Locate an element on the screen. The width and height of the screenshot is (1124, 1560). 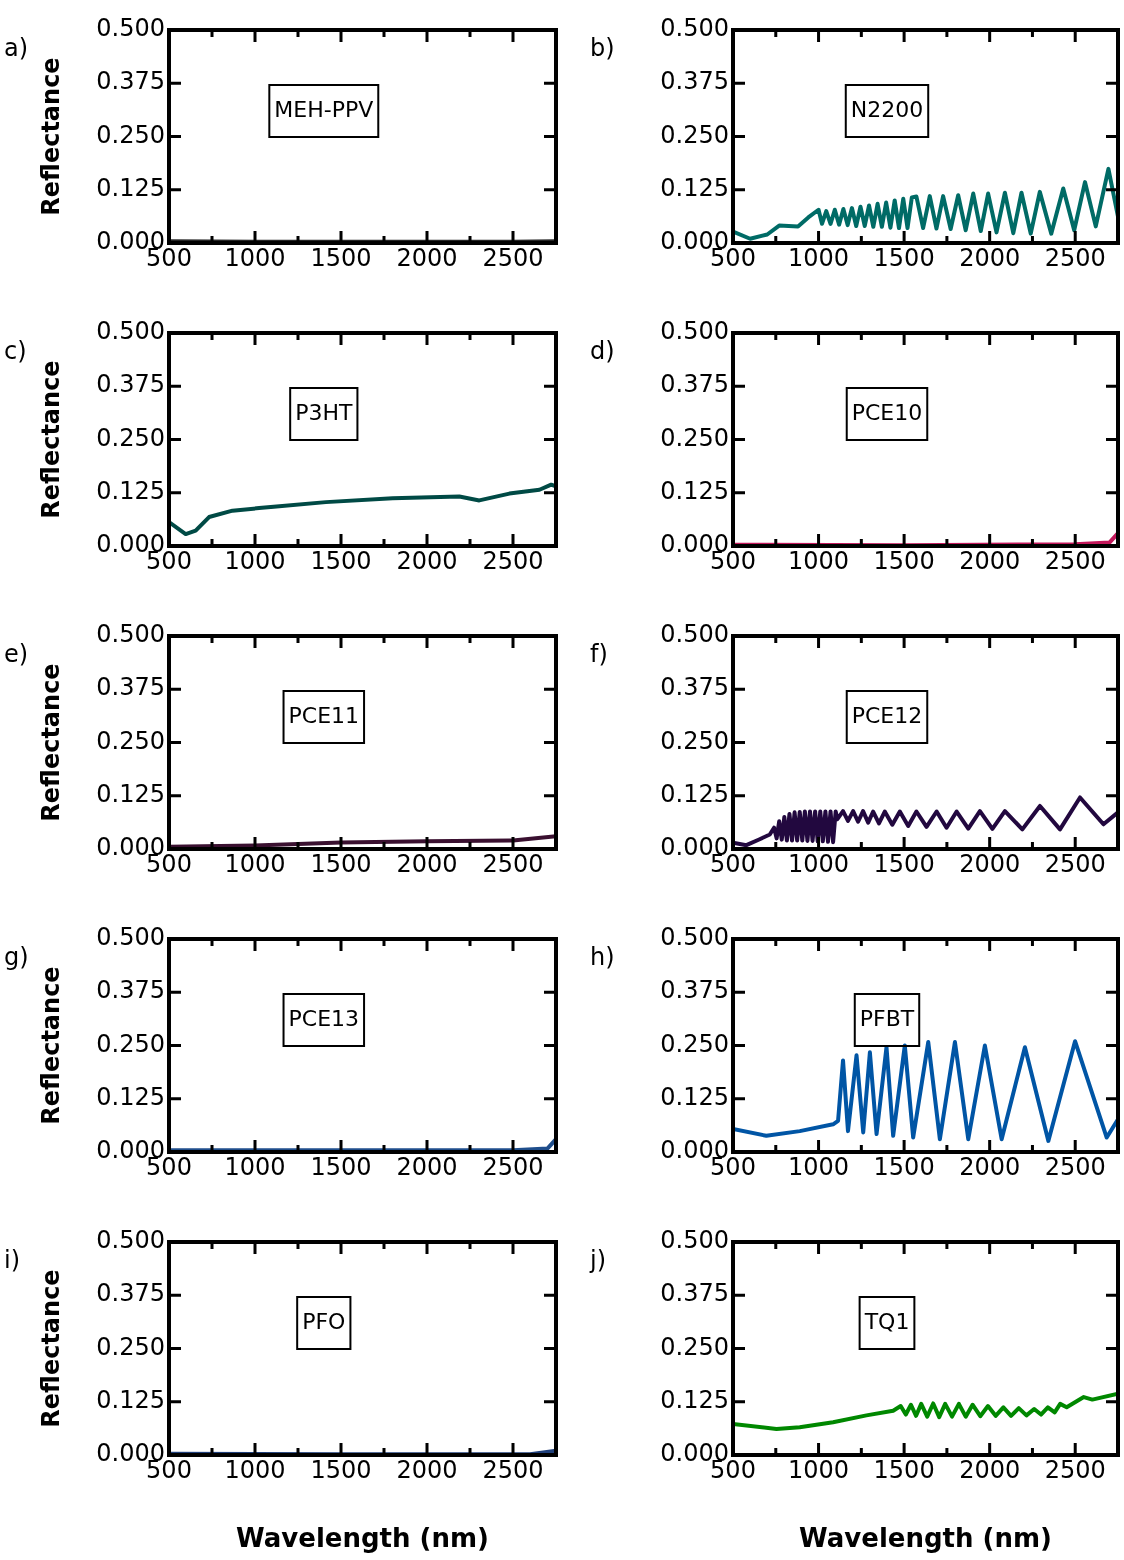
text: f) is located at coordinates (599, 654).